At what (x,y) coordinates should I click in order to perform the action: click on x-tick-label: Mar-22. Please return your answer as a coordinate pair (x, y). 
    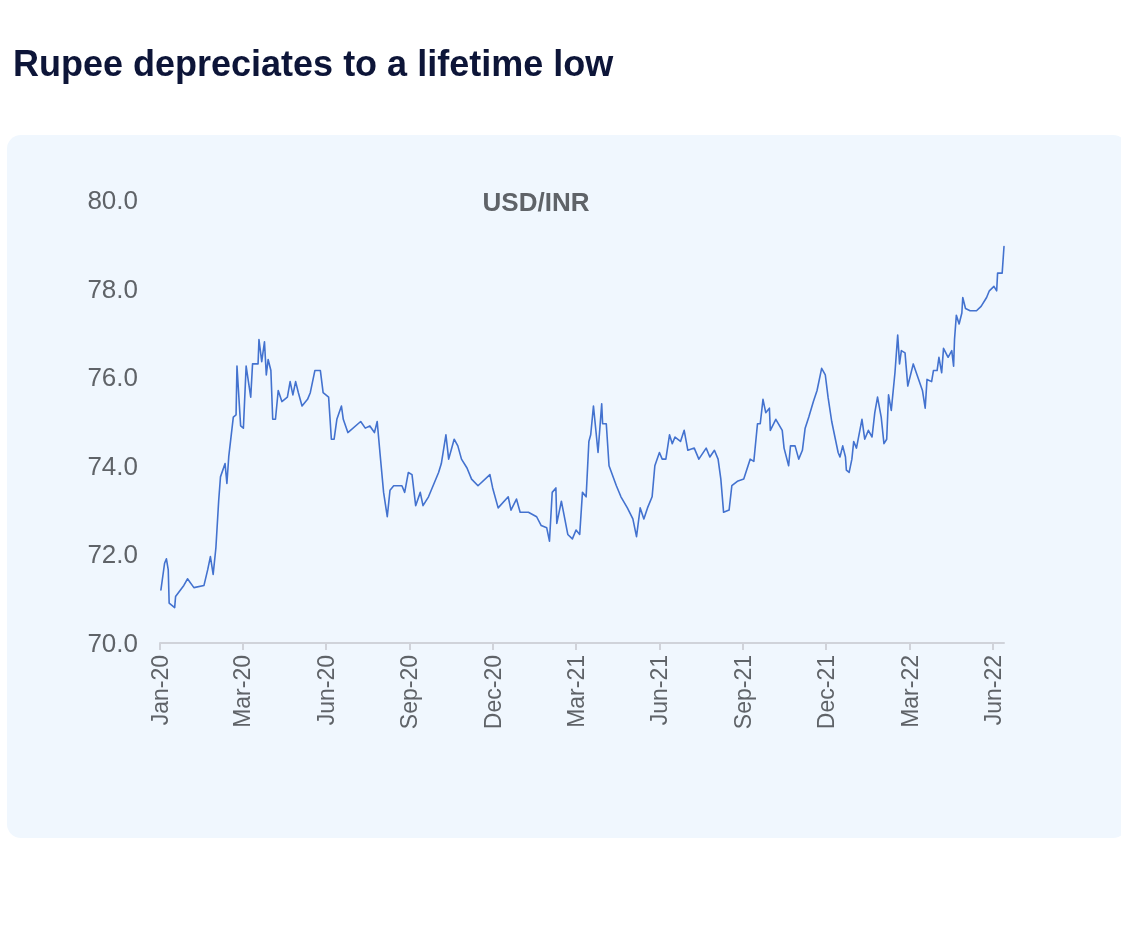
    Looking at the image, I should click on (909, 691).